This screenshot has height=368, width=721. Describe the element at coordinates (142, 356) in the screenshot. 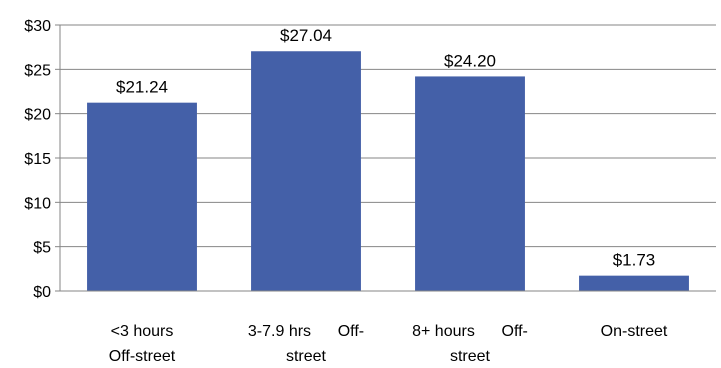

I see `x-category-label-line: Off-street` at that location.